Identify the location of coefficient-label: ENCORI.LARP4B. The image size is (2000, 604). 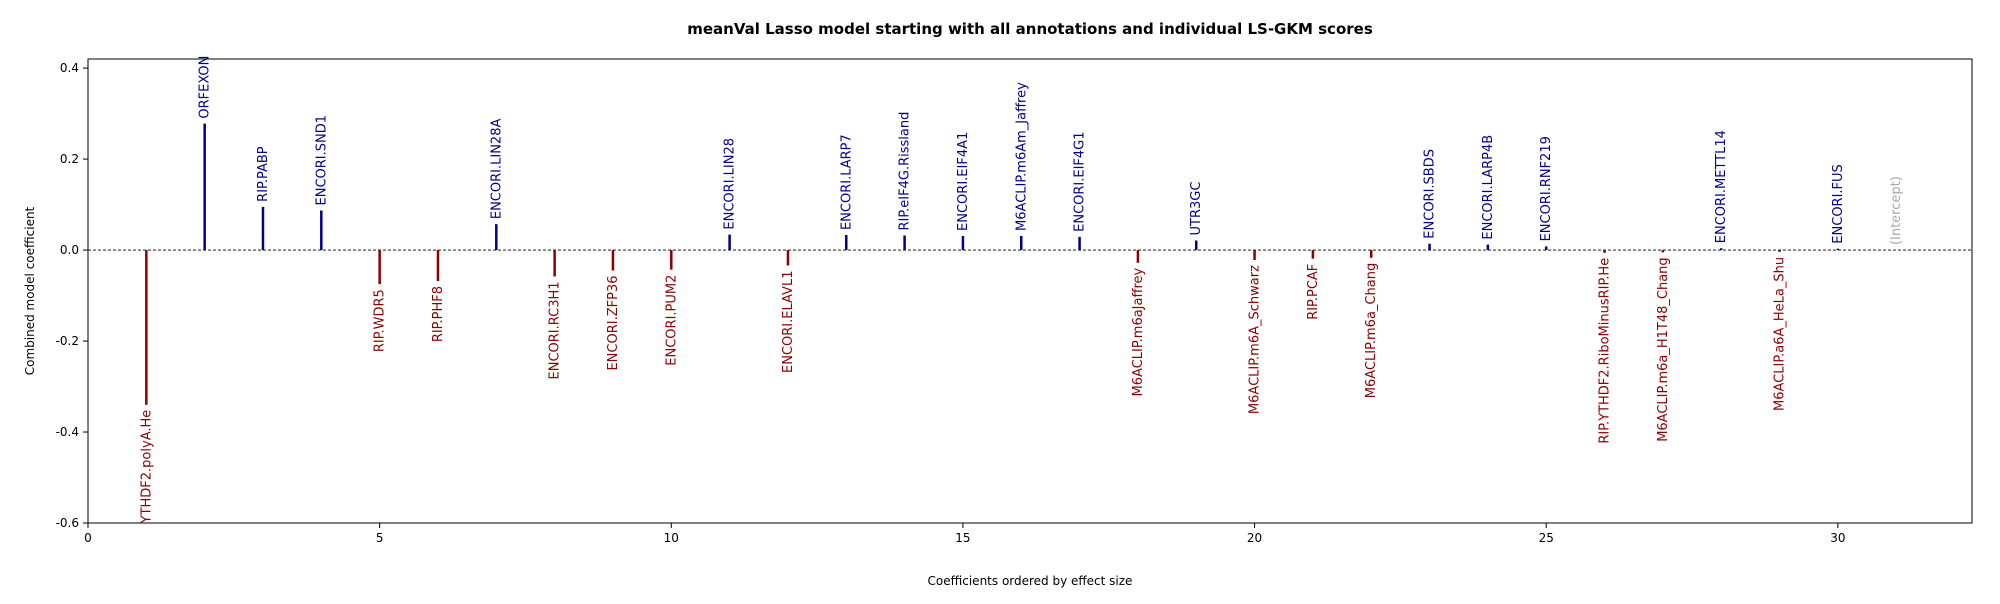
(1488, 187).